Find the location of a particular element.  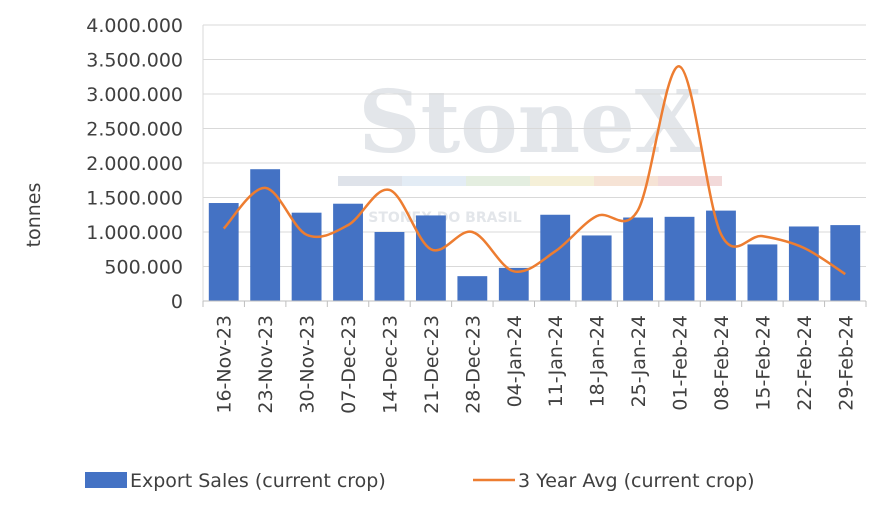

y-tick-label: 1.000.000 is located at coordinates (134, 233).